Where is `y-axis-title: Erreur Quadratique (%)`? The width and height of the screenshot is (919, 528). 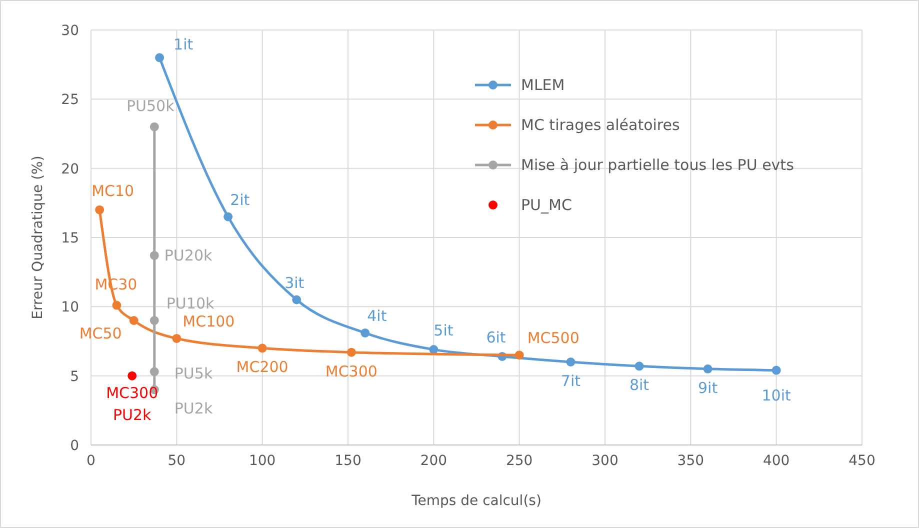 y-axis-title: Erreur Quadratique (%) is located at coordinates (38, 238).